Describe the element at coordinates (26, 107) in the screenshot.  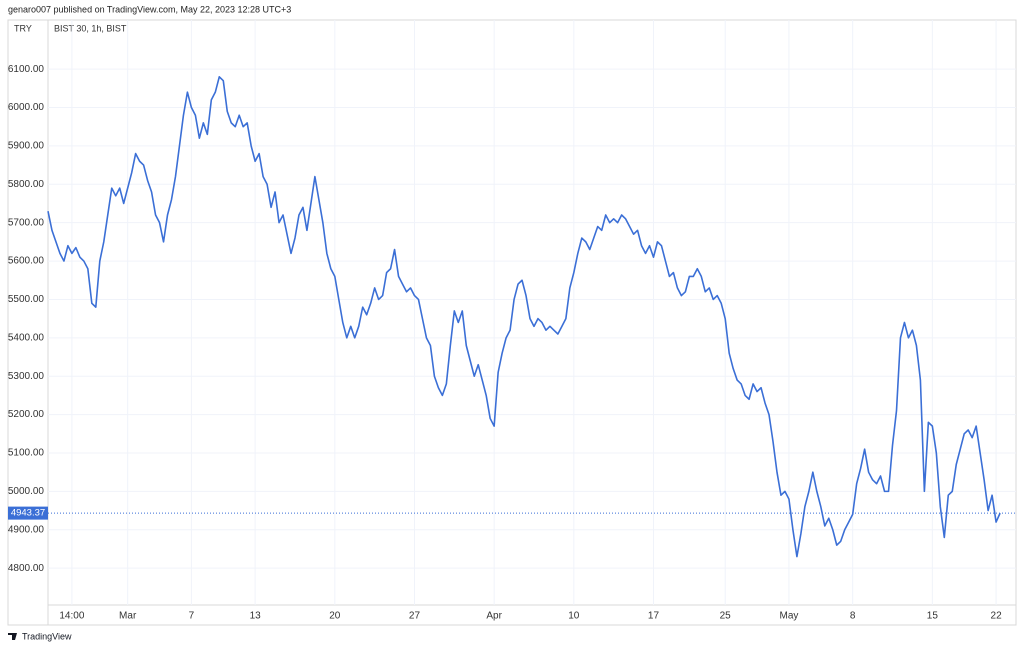
I see `y-tick-label: 6000.00` at that location.